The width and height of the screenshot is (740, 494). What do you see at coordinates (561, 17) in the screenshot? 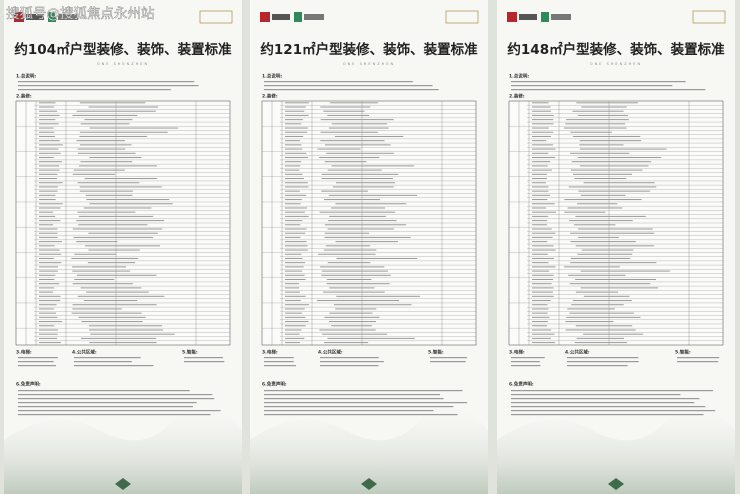
I see `logo-text` at bounding box center [561, 17].